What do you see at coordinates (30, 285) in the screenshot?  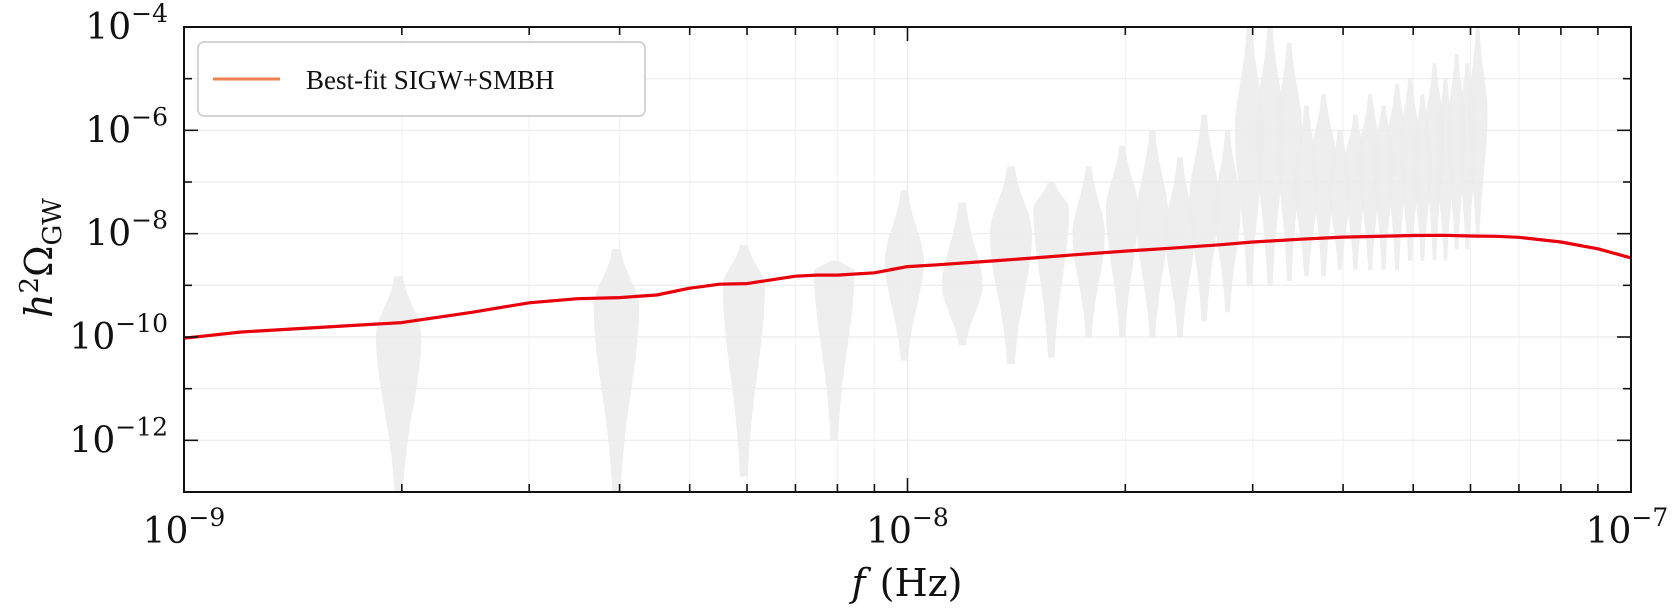 I see `y-axis-label-sup: 2` at bounding box center [30, 285].